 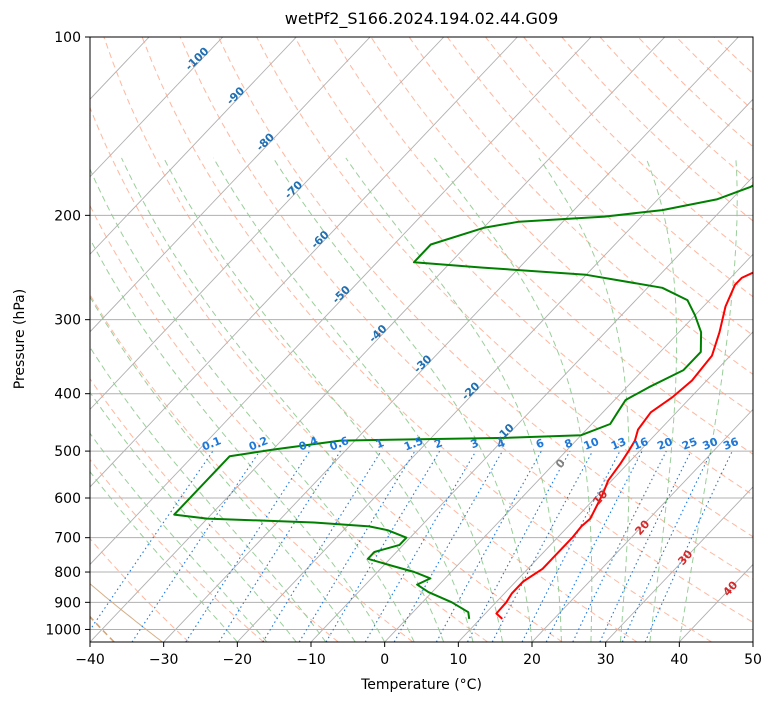 What do you see at coordinates (63, 630) in the screenshot?
I see `y-tick-label: 1000` at bounding box center [63, 630].